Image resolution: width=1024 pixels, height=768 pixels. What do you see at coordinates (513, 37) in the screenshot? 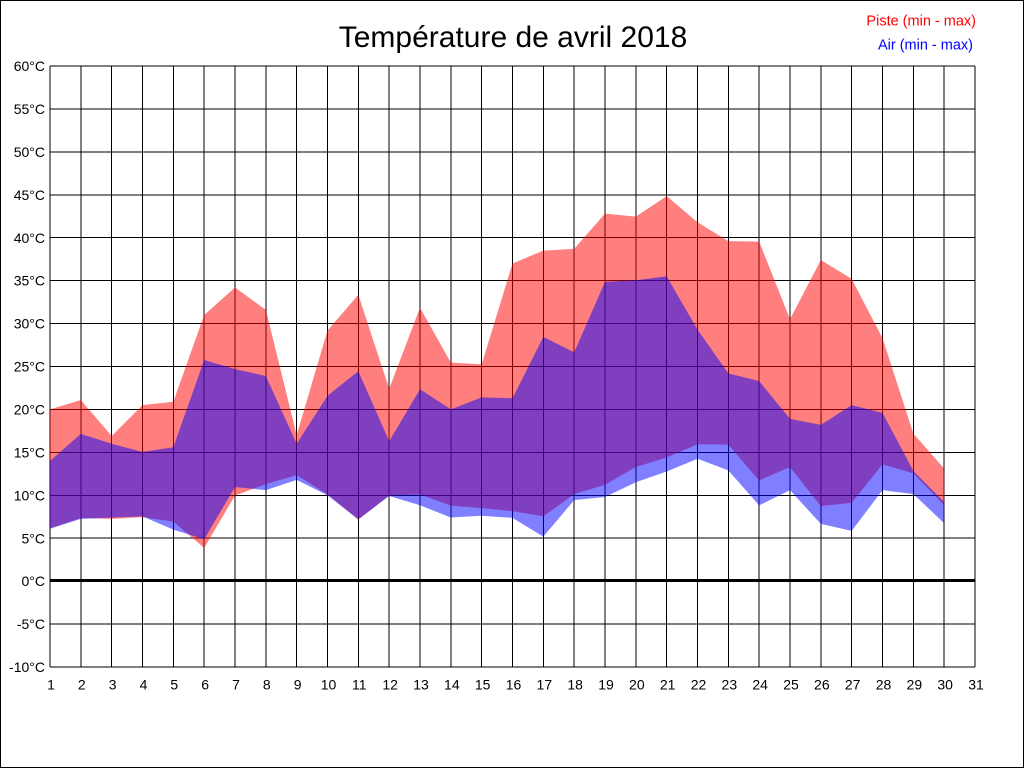
I see `svg-text: Température de avril 2018` at bounding box center [513, 37].